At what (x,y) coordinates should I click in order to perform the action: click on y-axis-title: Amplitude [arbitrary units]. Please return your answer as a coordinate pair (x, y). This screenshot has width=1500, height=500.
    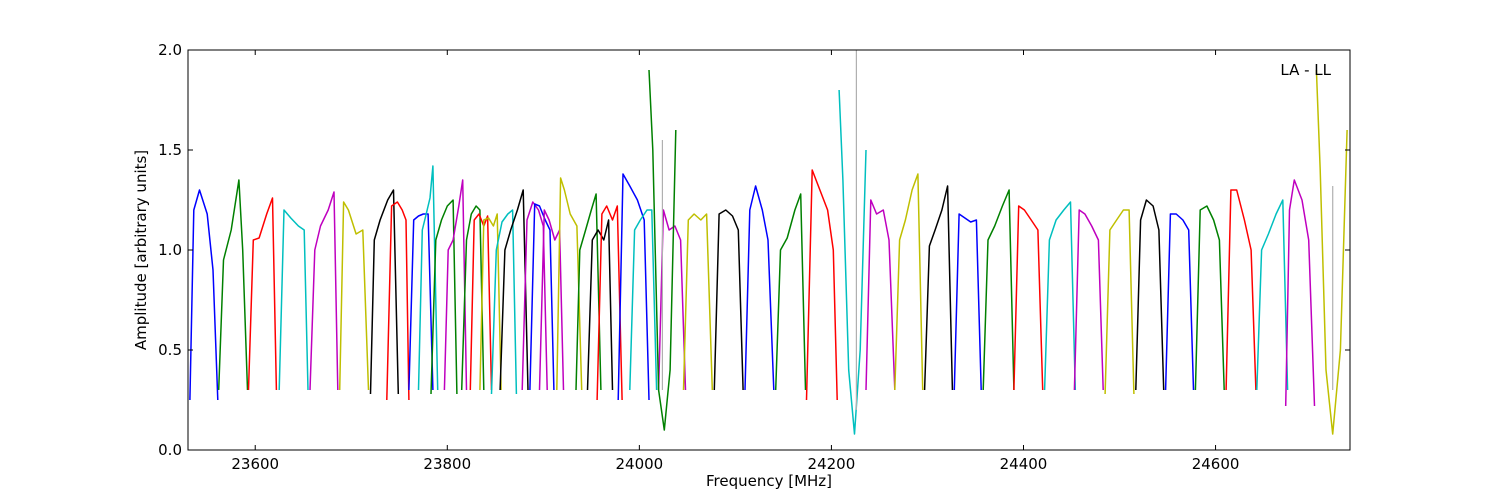
    Looking at the image, I should click on (141, 250).